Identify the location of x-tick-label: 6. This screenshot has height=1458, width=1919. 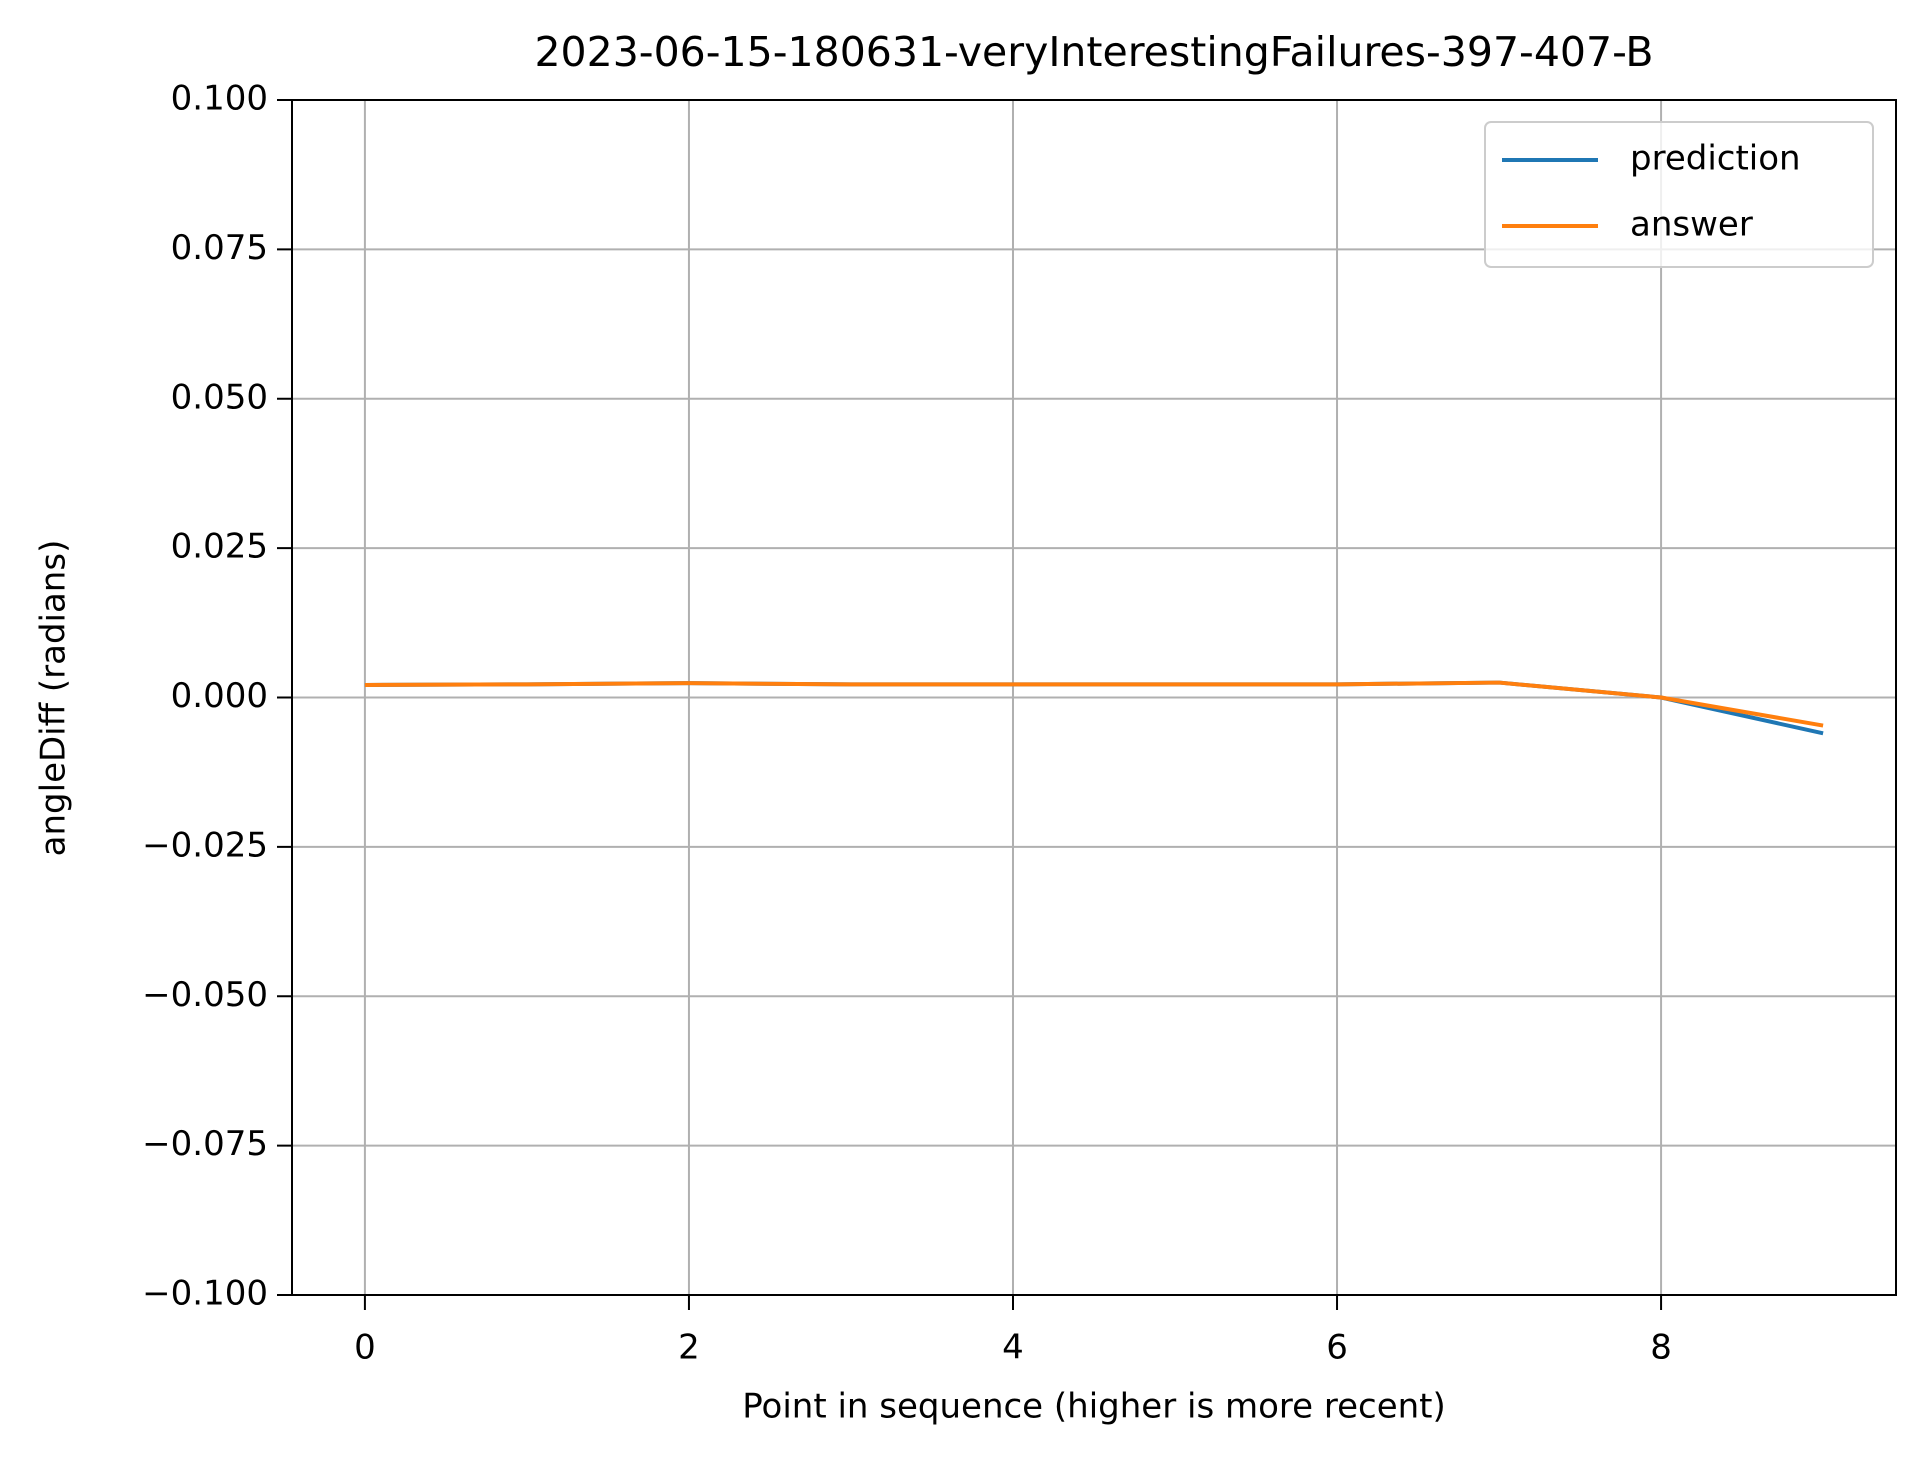
(1337, 1348).